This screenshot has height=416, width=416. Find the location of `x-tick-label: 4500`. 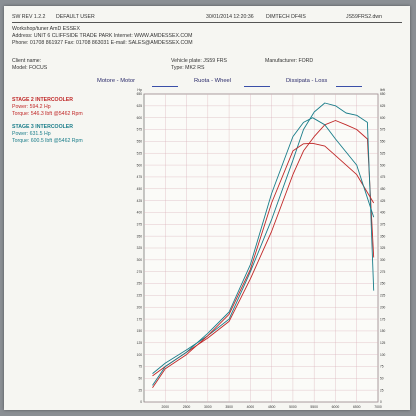

x-tick-label: 4500 is located at coordinates (272, 407).